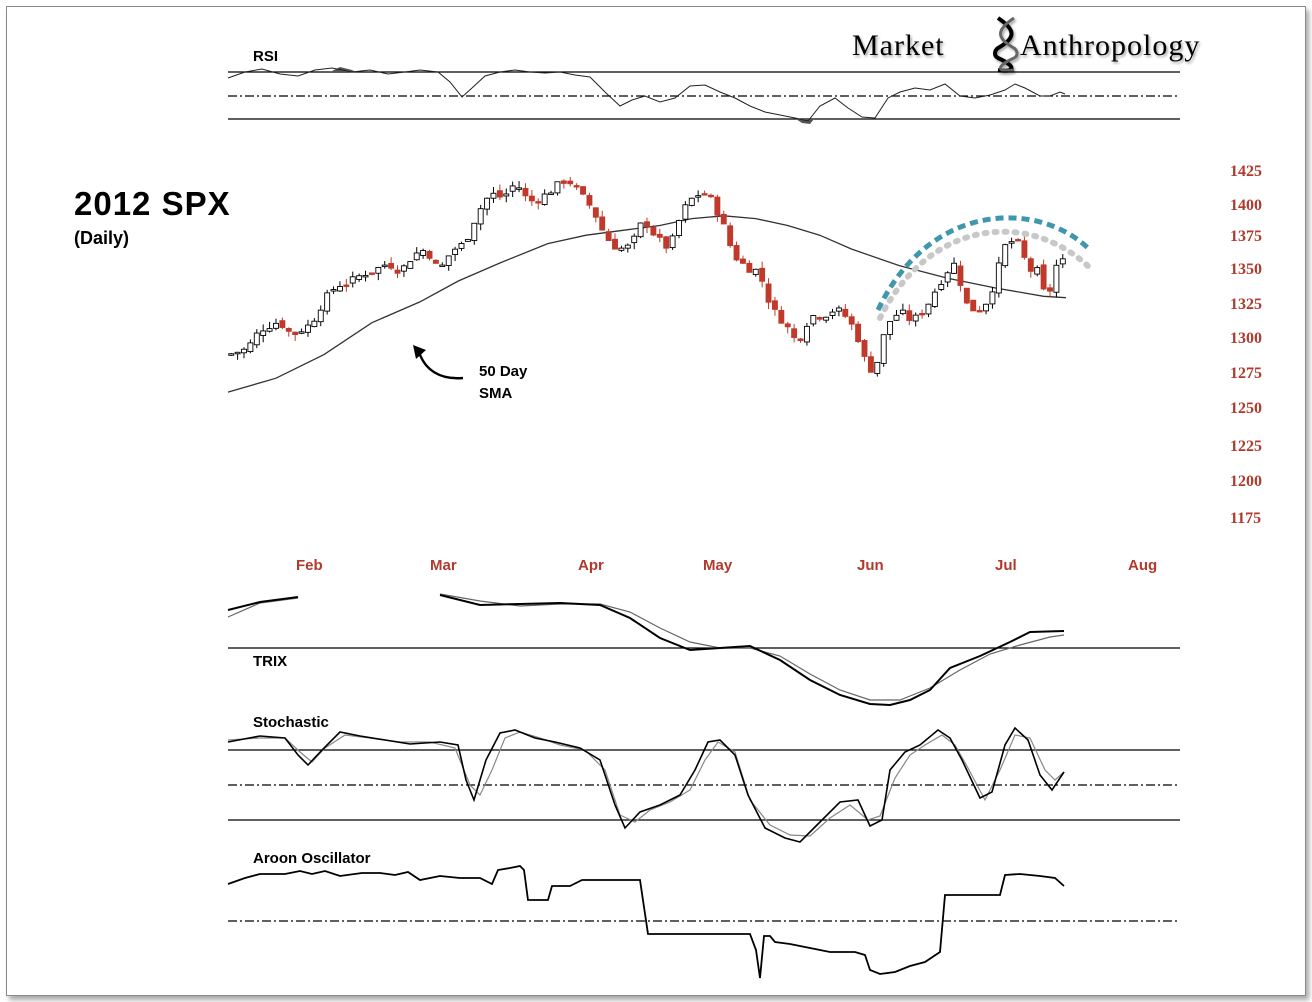 The height and width of the screenshot is (1002, 1312). What do you see at coordinates (1246, 481) in the screenshot?
I see `y-tick-label: 1200` at bounding box center [1246, 481].